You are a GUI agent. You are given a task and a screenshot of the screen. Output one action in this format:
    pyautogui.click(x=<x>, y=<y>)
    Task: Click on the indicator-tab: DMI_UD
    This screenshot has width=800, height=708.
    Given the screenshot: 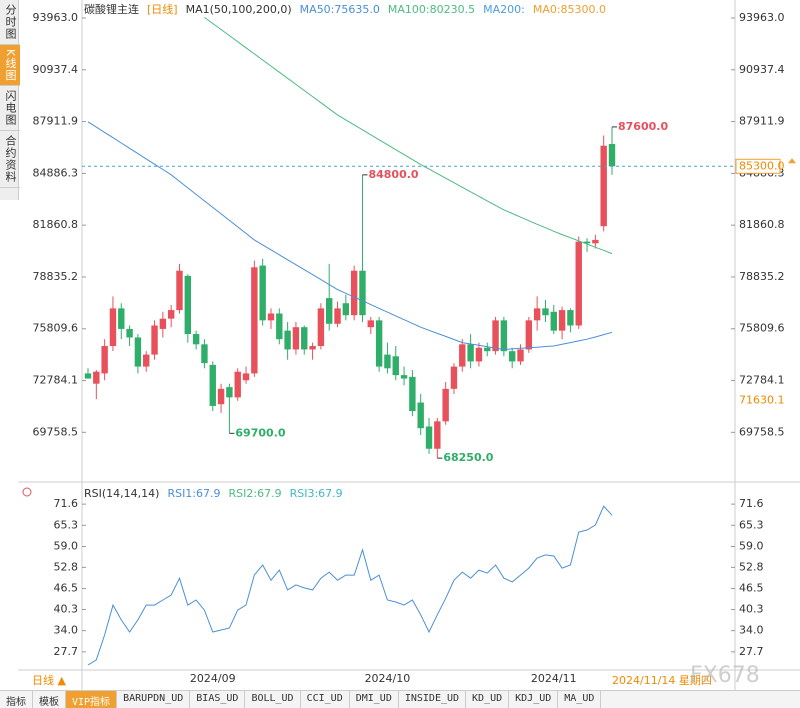 What is the action you would take?
    pyautogui.click(x=374, y=699)
    